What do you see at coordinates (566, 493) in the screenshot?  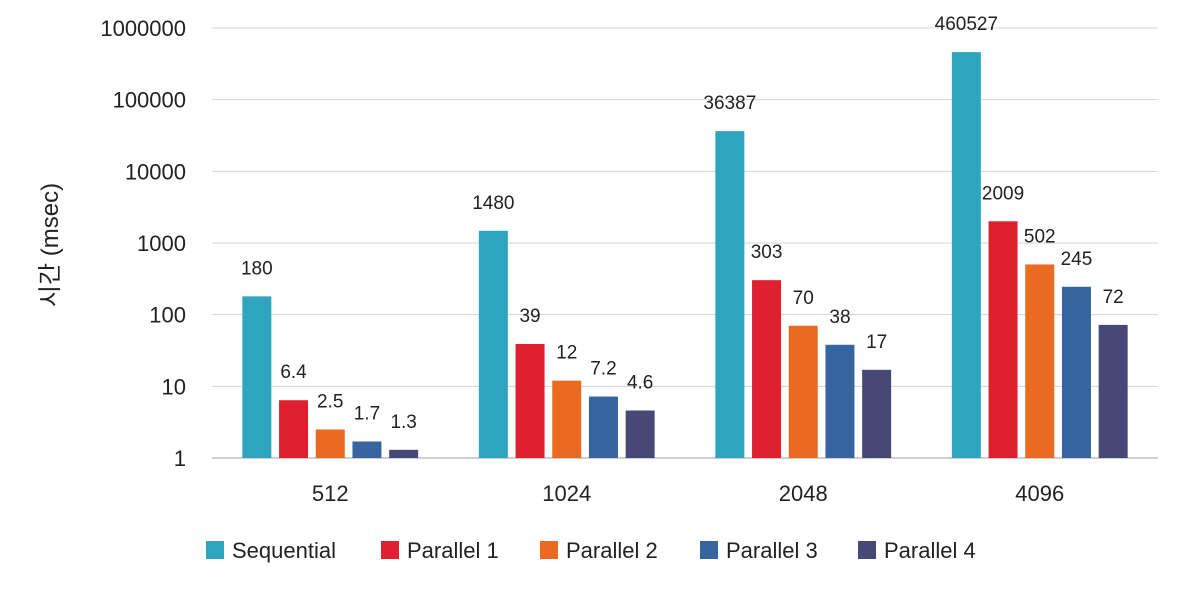 I see `x-category-label: 1024` at bounding box center [566, 493].